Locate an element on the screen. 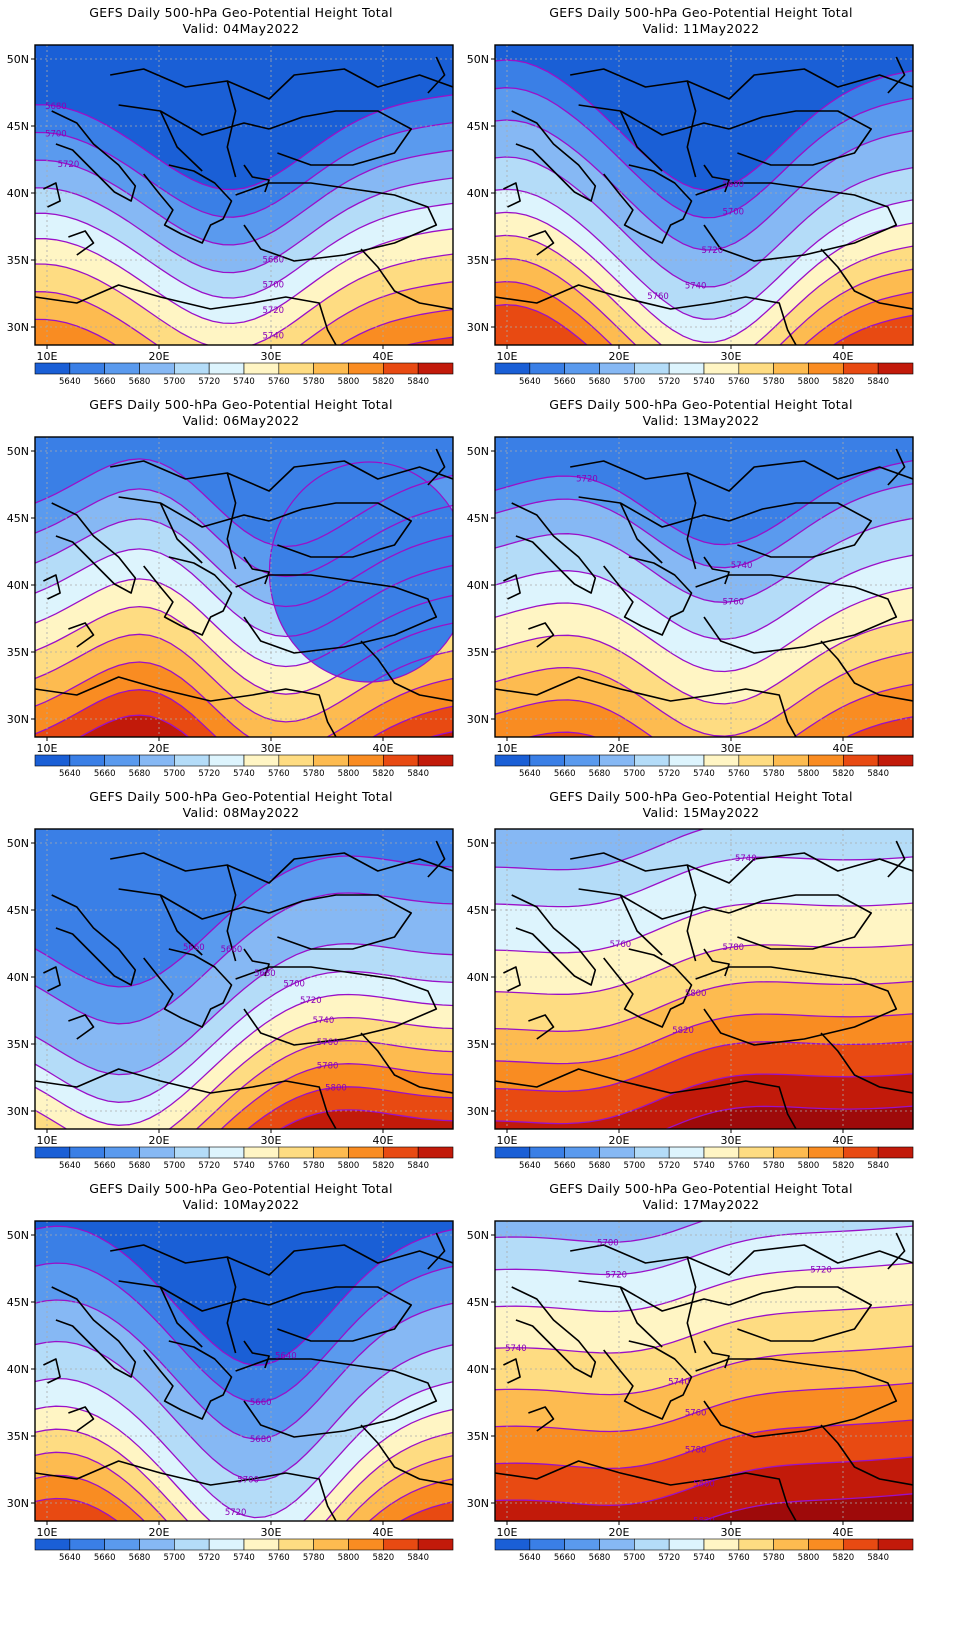  colorbar-label: 5680 is located at coordinates (140, 774).